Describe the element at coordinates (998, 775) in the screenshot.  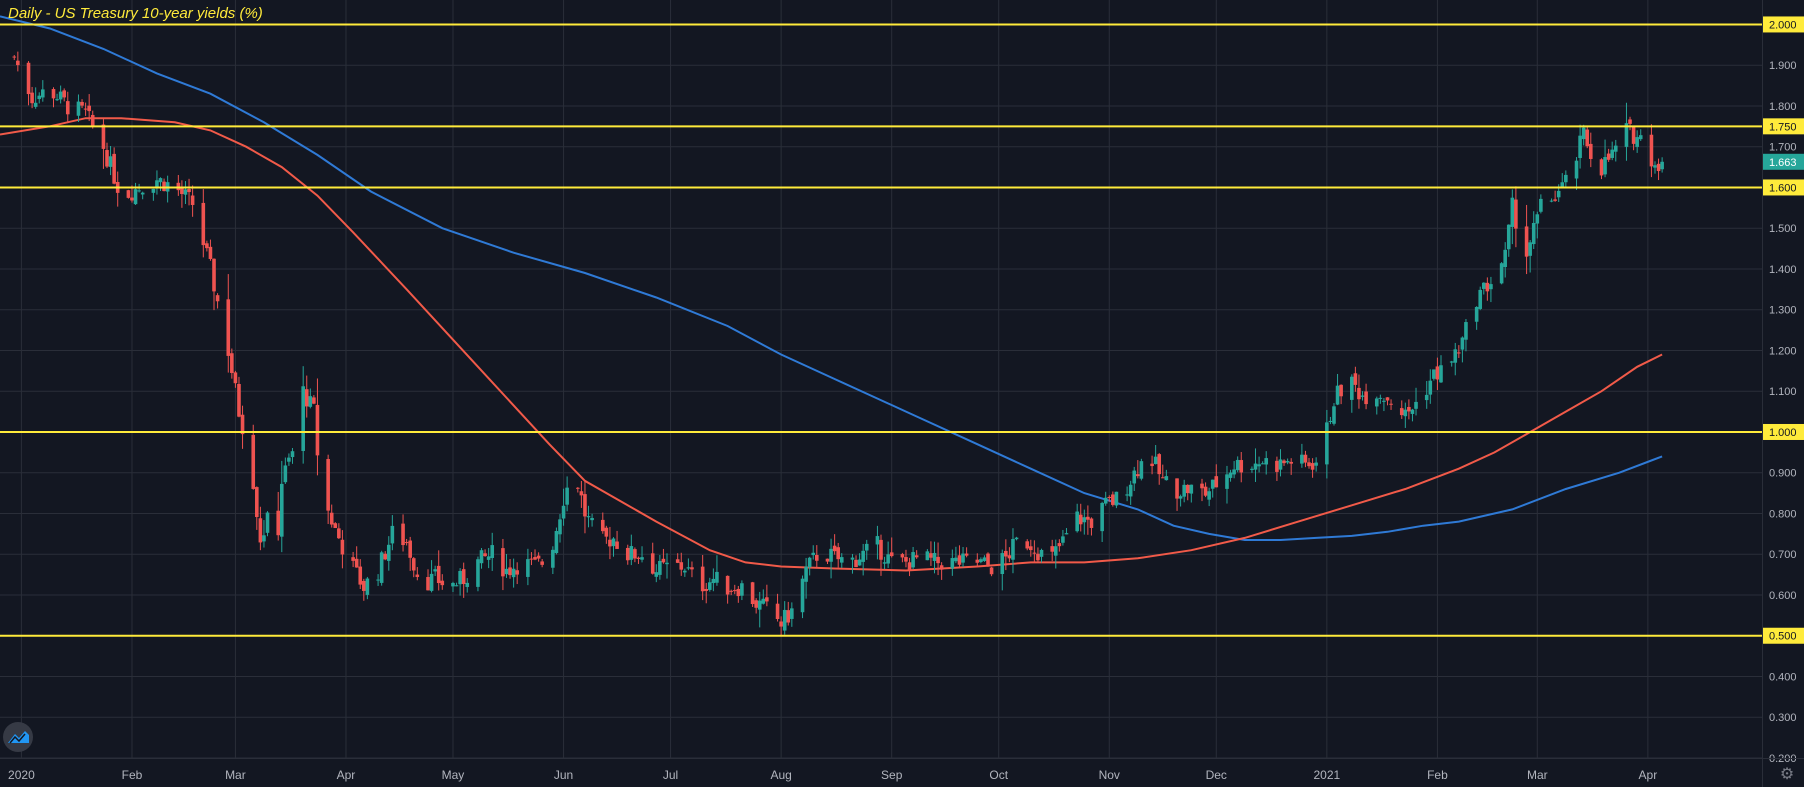
I see `x-tick-label: Oct` at that location.